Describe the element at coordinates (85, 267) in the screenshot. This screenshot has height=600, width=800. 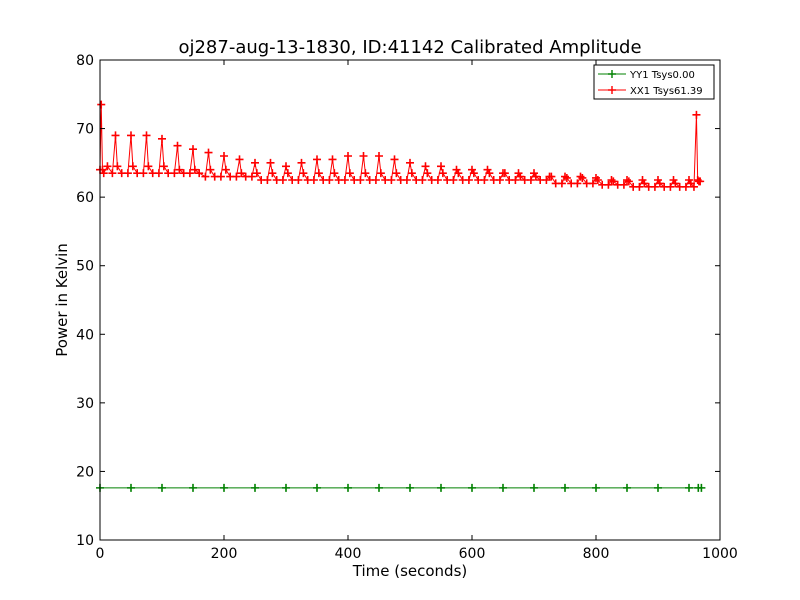
I see `y-tick-label: 50` at that location.